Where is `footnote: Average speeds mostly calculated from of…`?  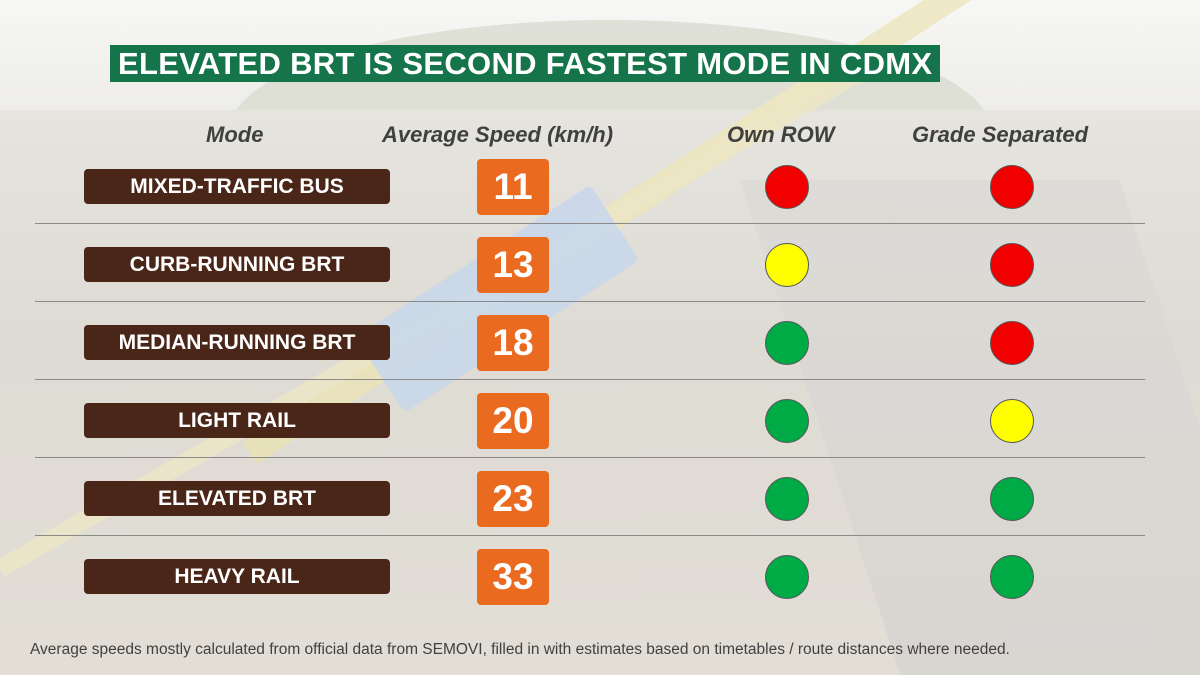
footnote: Average speeds mostly calculated from of… is located at coordinates (520, 649).